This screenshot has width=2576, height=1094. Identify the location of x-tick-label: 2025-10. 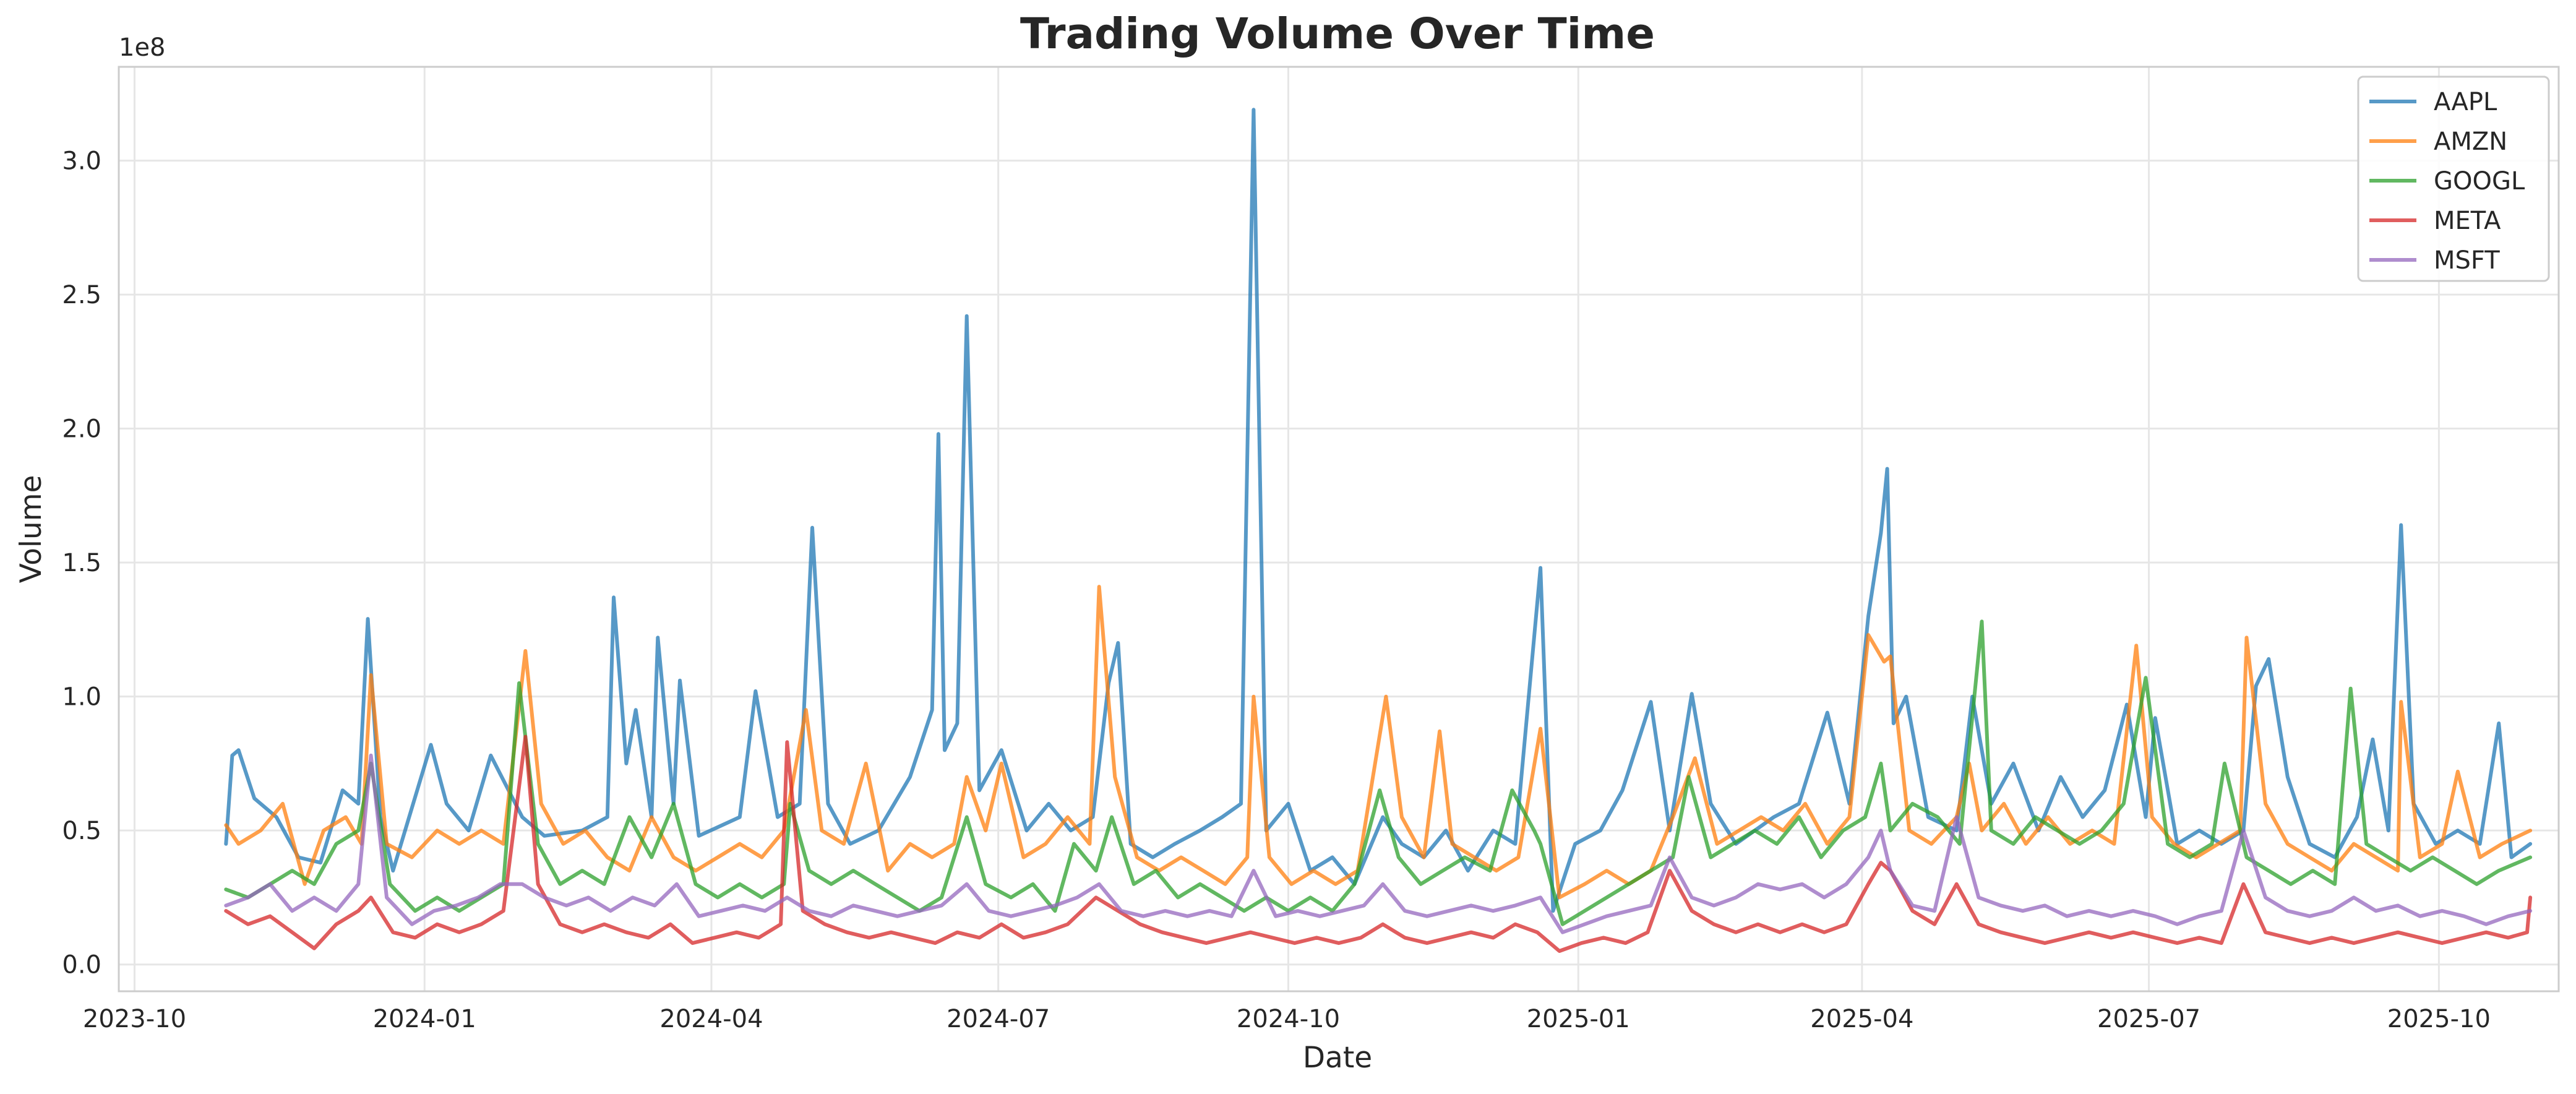
(2439, 1019).